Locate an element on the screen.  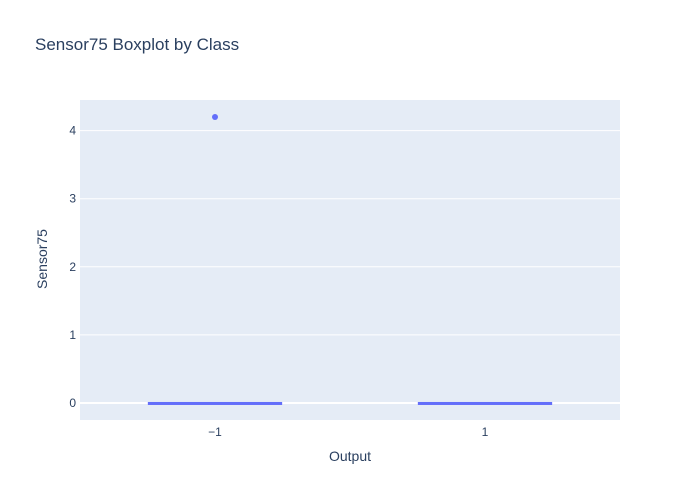
y-axis-title: Sensor75 is located at coordinates (42, 259).